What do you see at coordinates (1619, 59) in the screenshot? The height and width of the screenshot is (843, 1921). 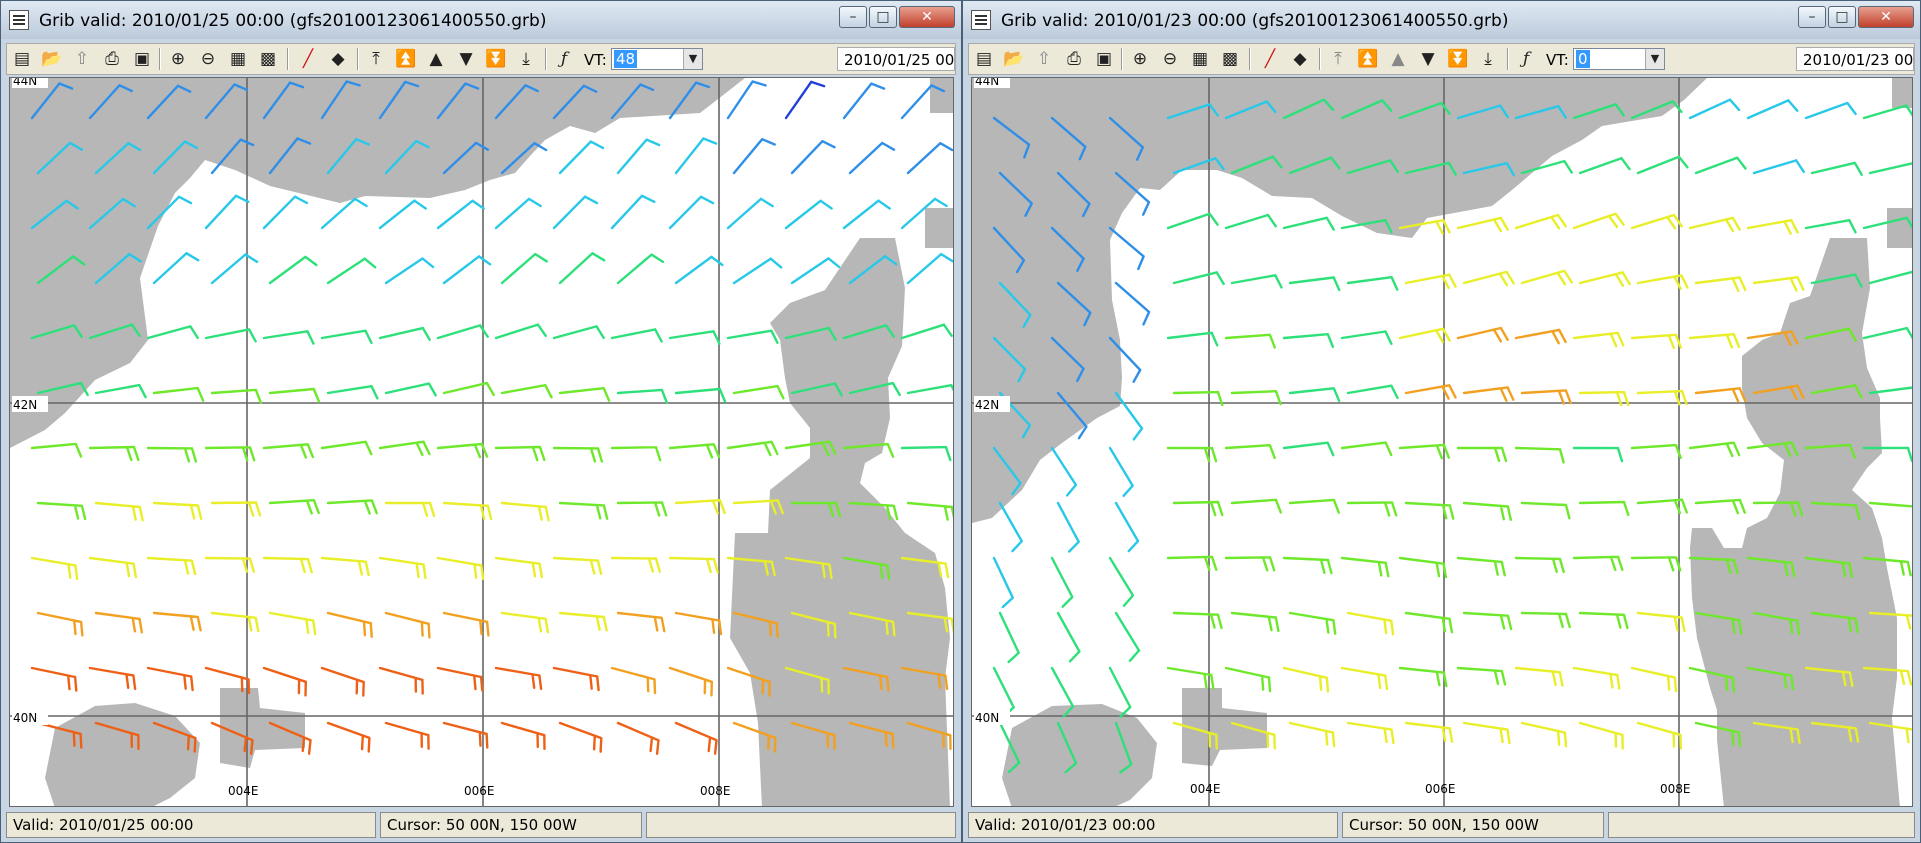 I see `vt-select: 0 ▼` at bounding box center [1619, 59].